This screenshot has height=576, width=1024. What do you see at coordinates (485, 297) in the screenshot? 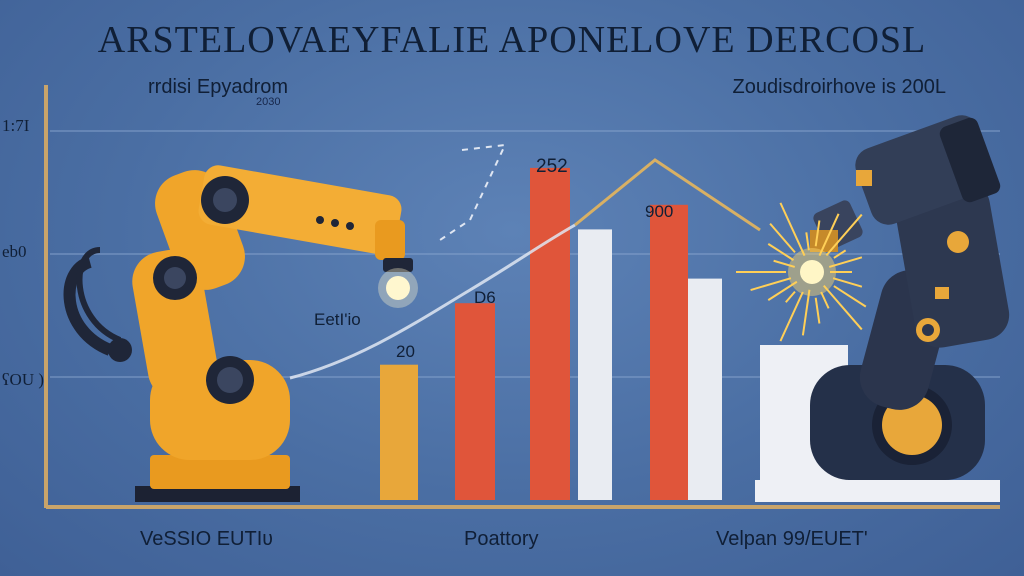
I see `annotation-label: D6` at bounding box center [485, 297].